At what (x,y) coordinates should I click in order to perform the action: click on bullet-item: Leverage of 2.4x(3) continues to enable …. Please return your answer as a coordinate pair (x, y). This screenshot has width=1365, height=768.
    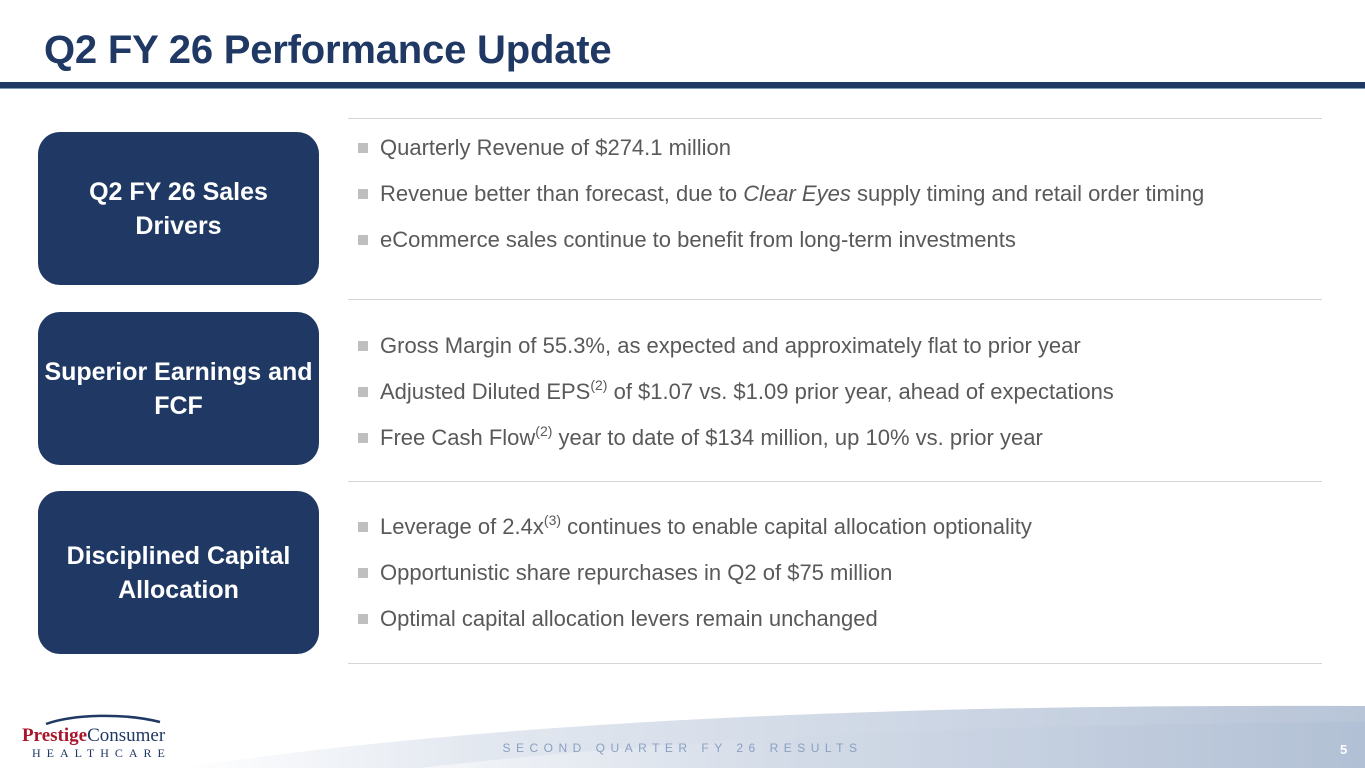
    Looking at the image, I should click on (831, 527).